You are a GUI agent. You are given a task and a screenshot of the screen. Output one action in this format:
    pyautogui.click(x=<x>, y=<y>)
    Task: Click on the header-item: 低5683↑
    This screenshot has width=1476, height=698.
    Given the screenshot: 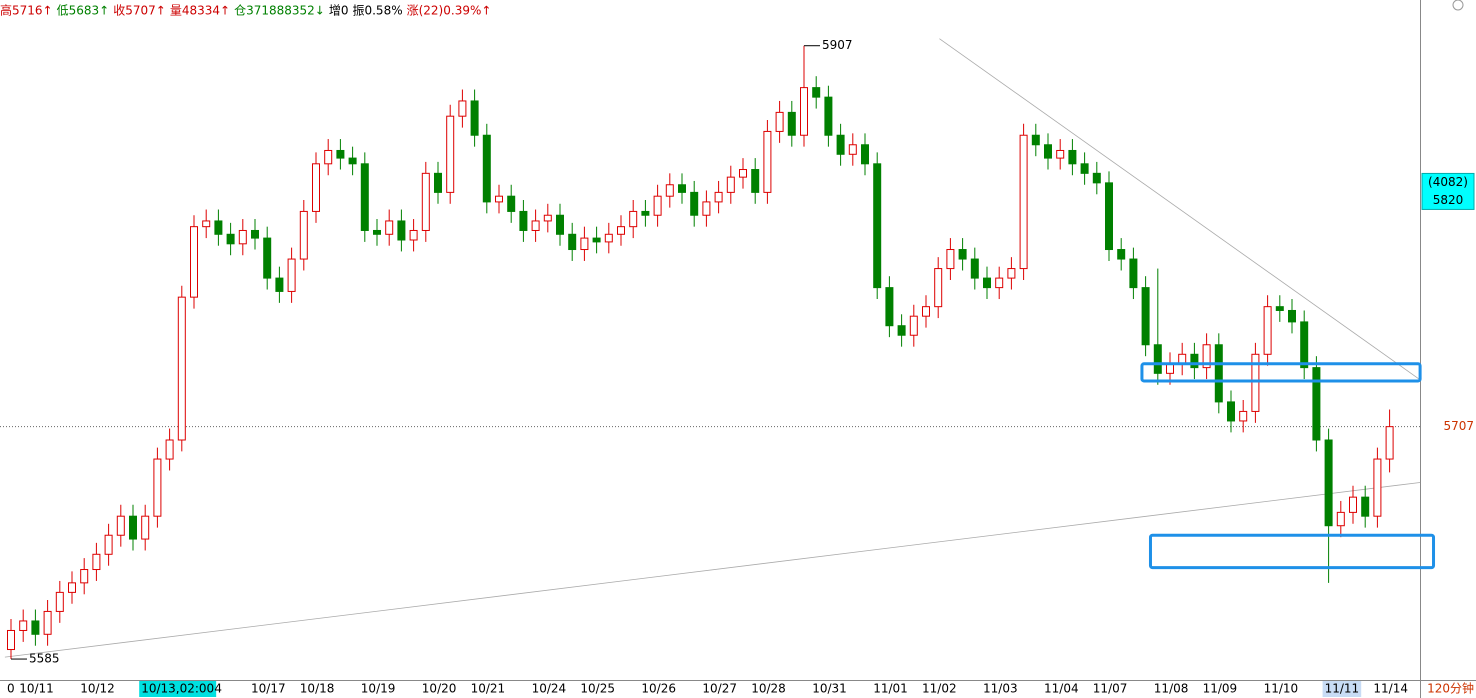 What is the action you would take?
    pyautogui.click(x=83, y=11)
    